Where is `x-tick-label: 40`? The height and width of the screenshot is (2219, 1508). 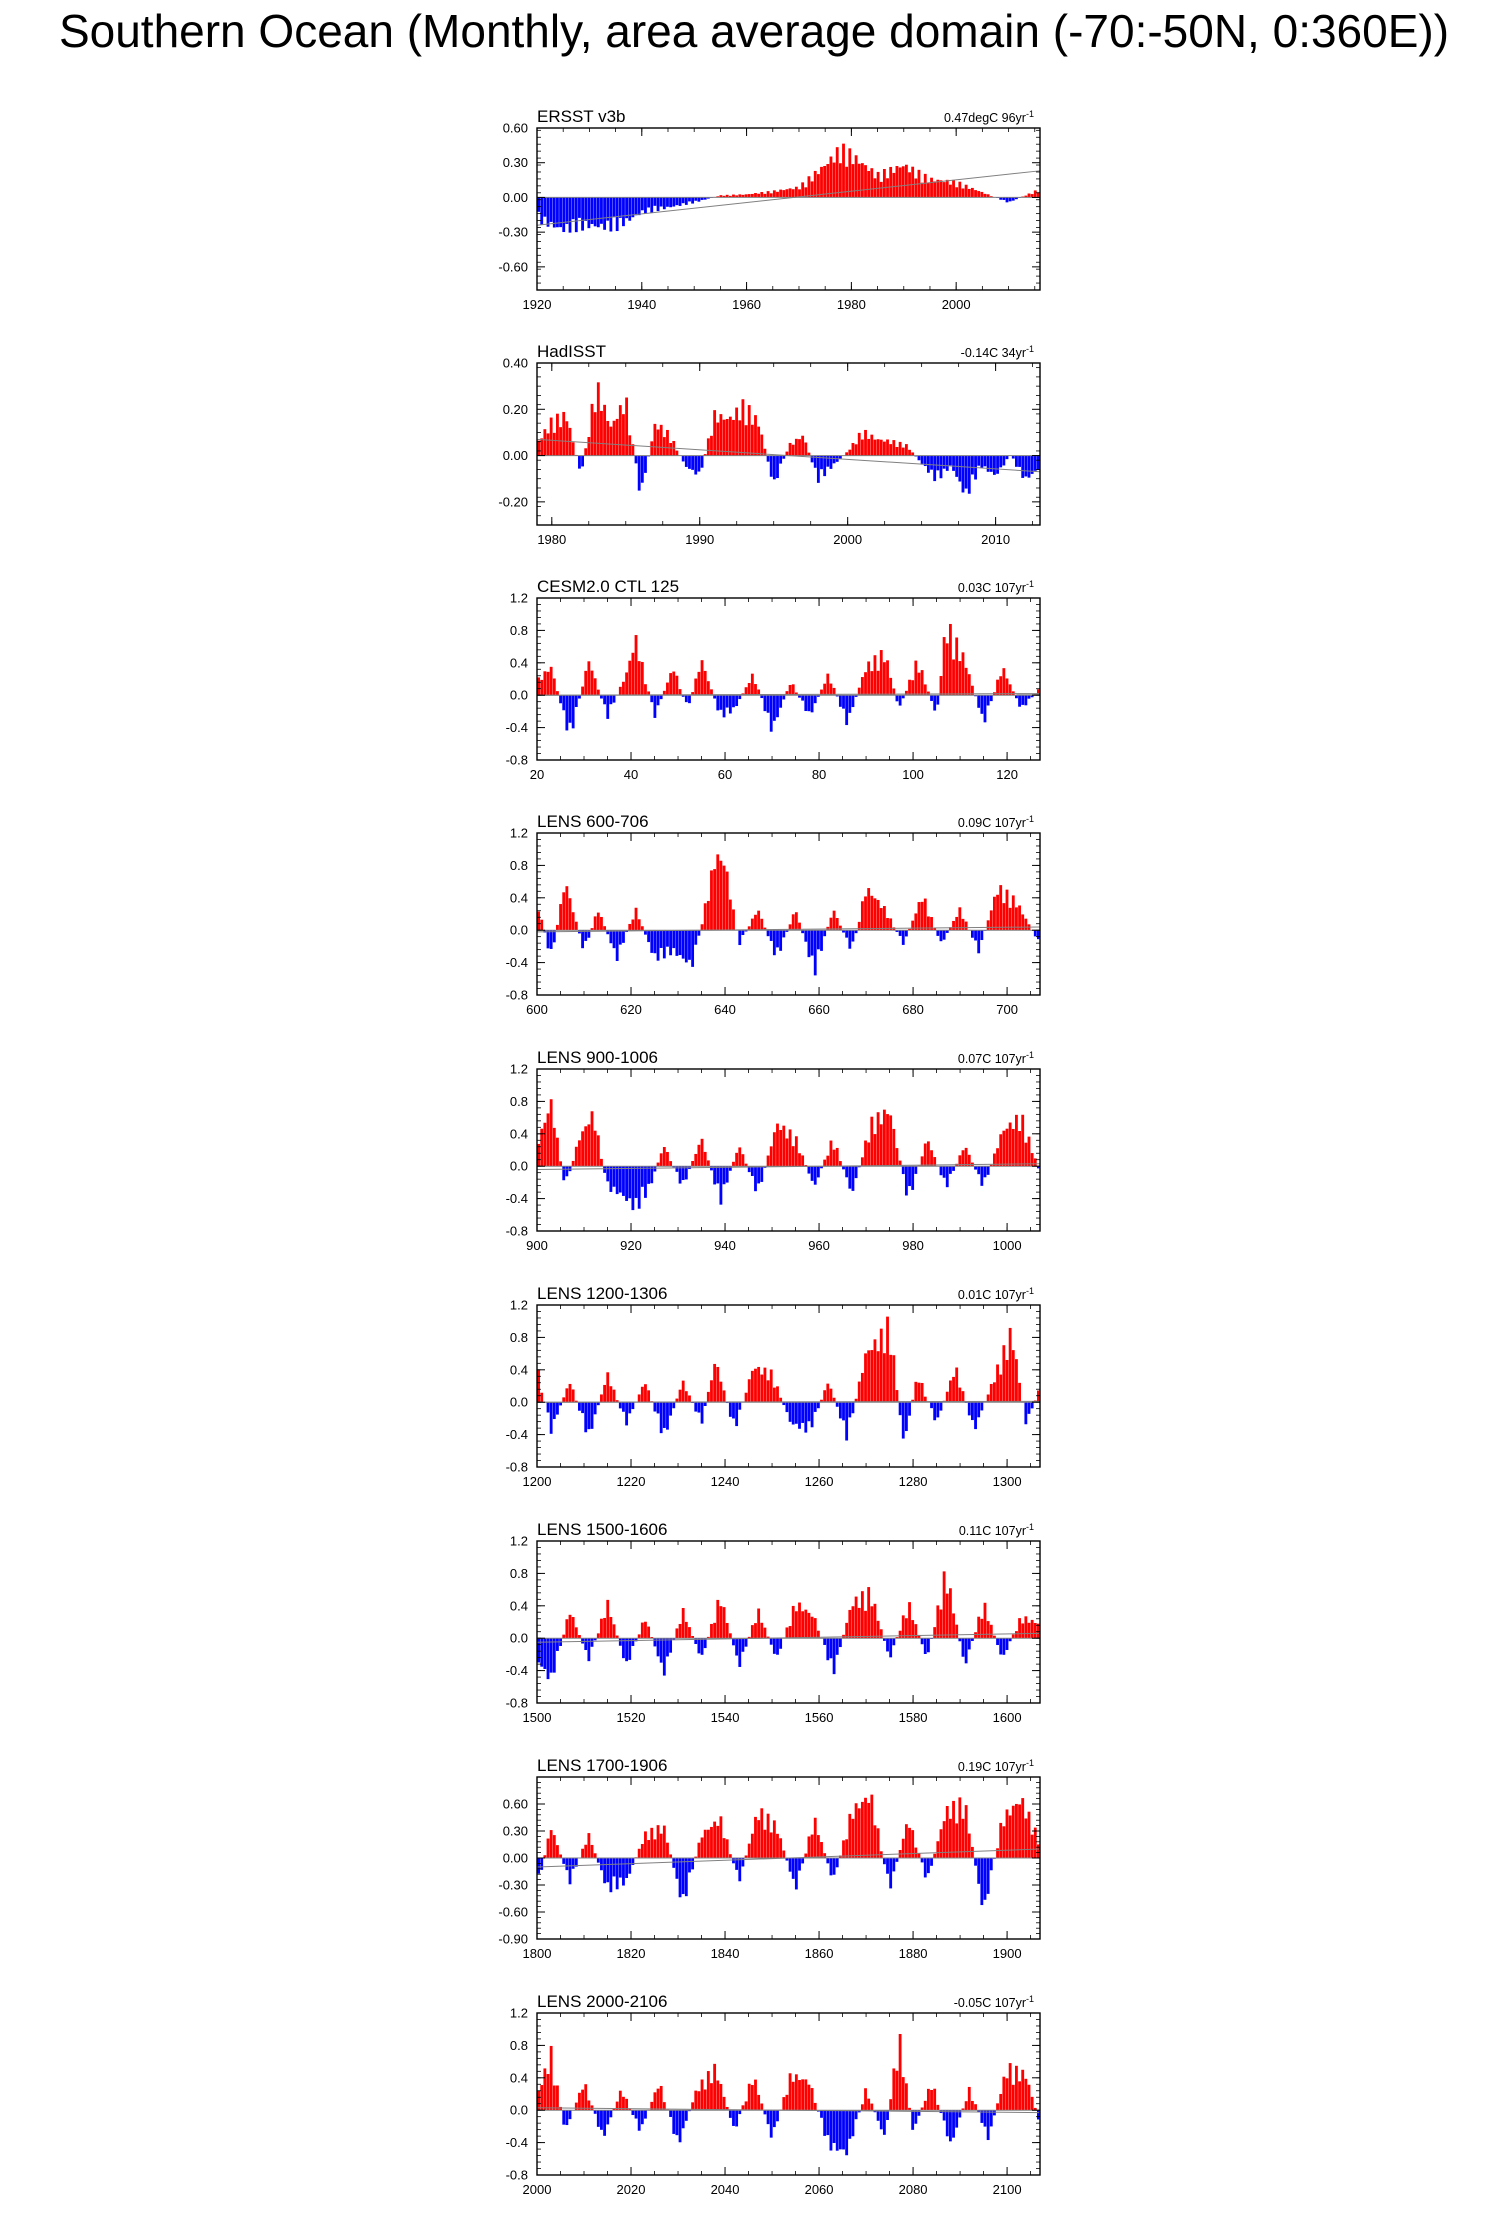 x-tick-label: 40 is located at coordinates (631, 774).